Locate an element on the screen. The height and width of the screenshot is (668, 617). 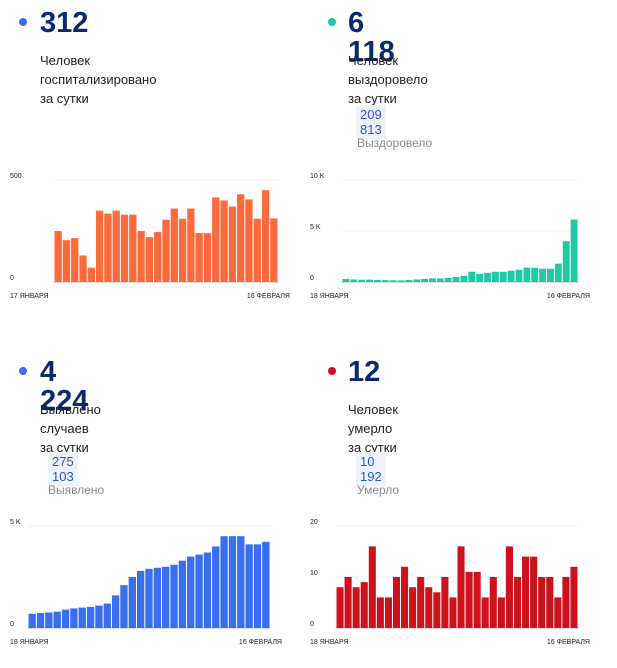
y-tick-label: 5 K is located at coordinates (15, 522).